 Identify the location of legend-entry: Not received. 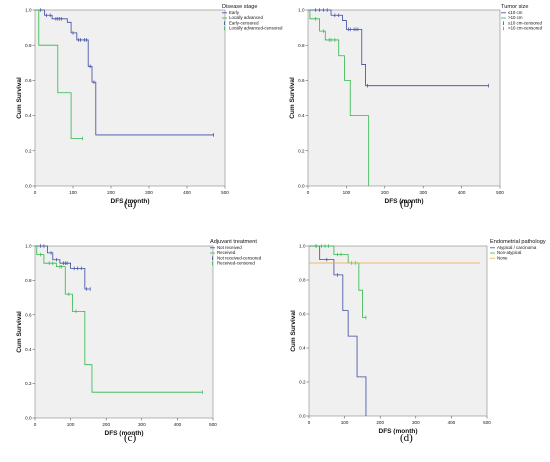
(229, 247).